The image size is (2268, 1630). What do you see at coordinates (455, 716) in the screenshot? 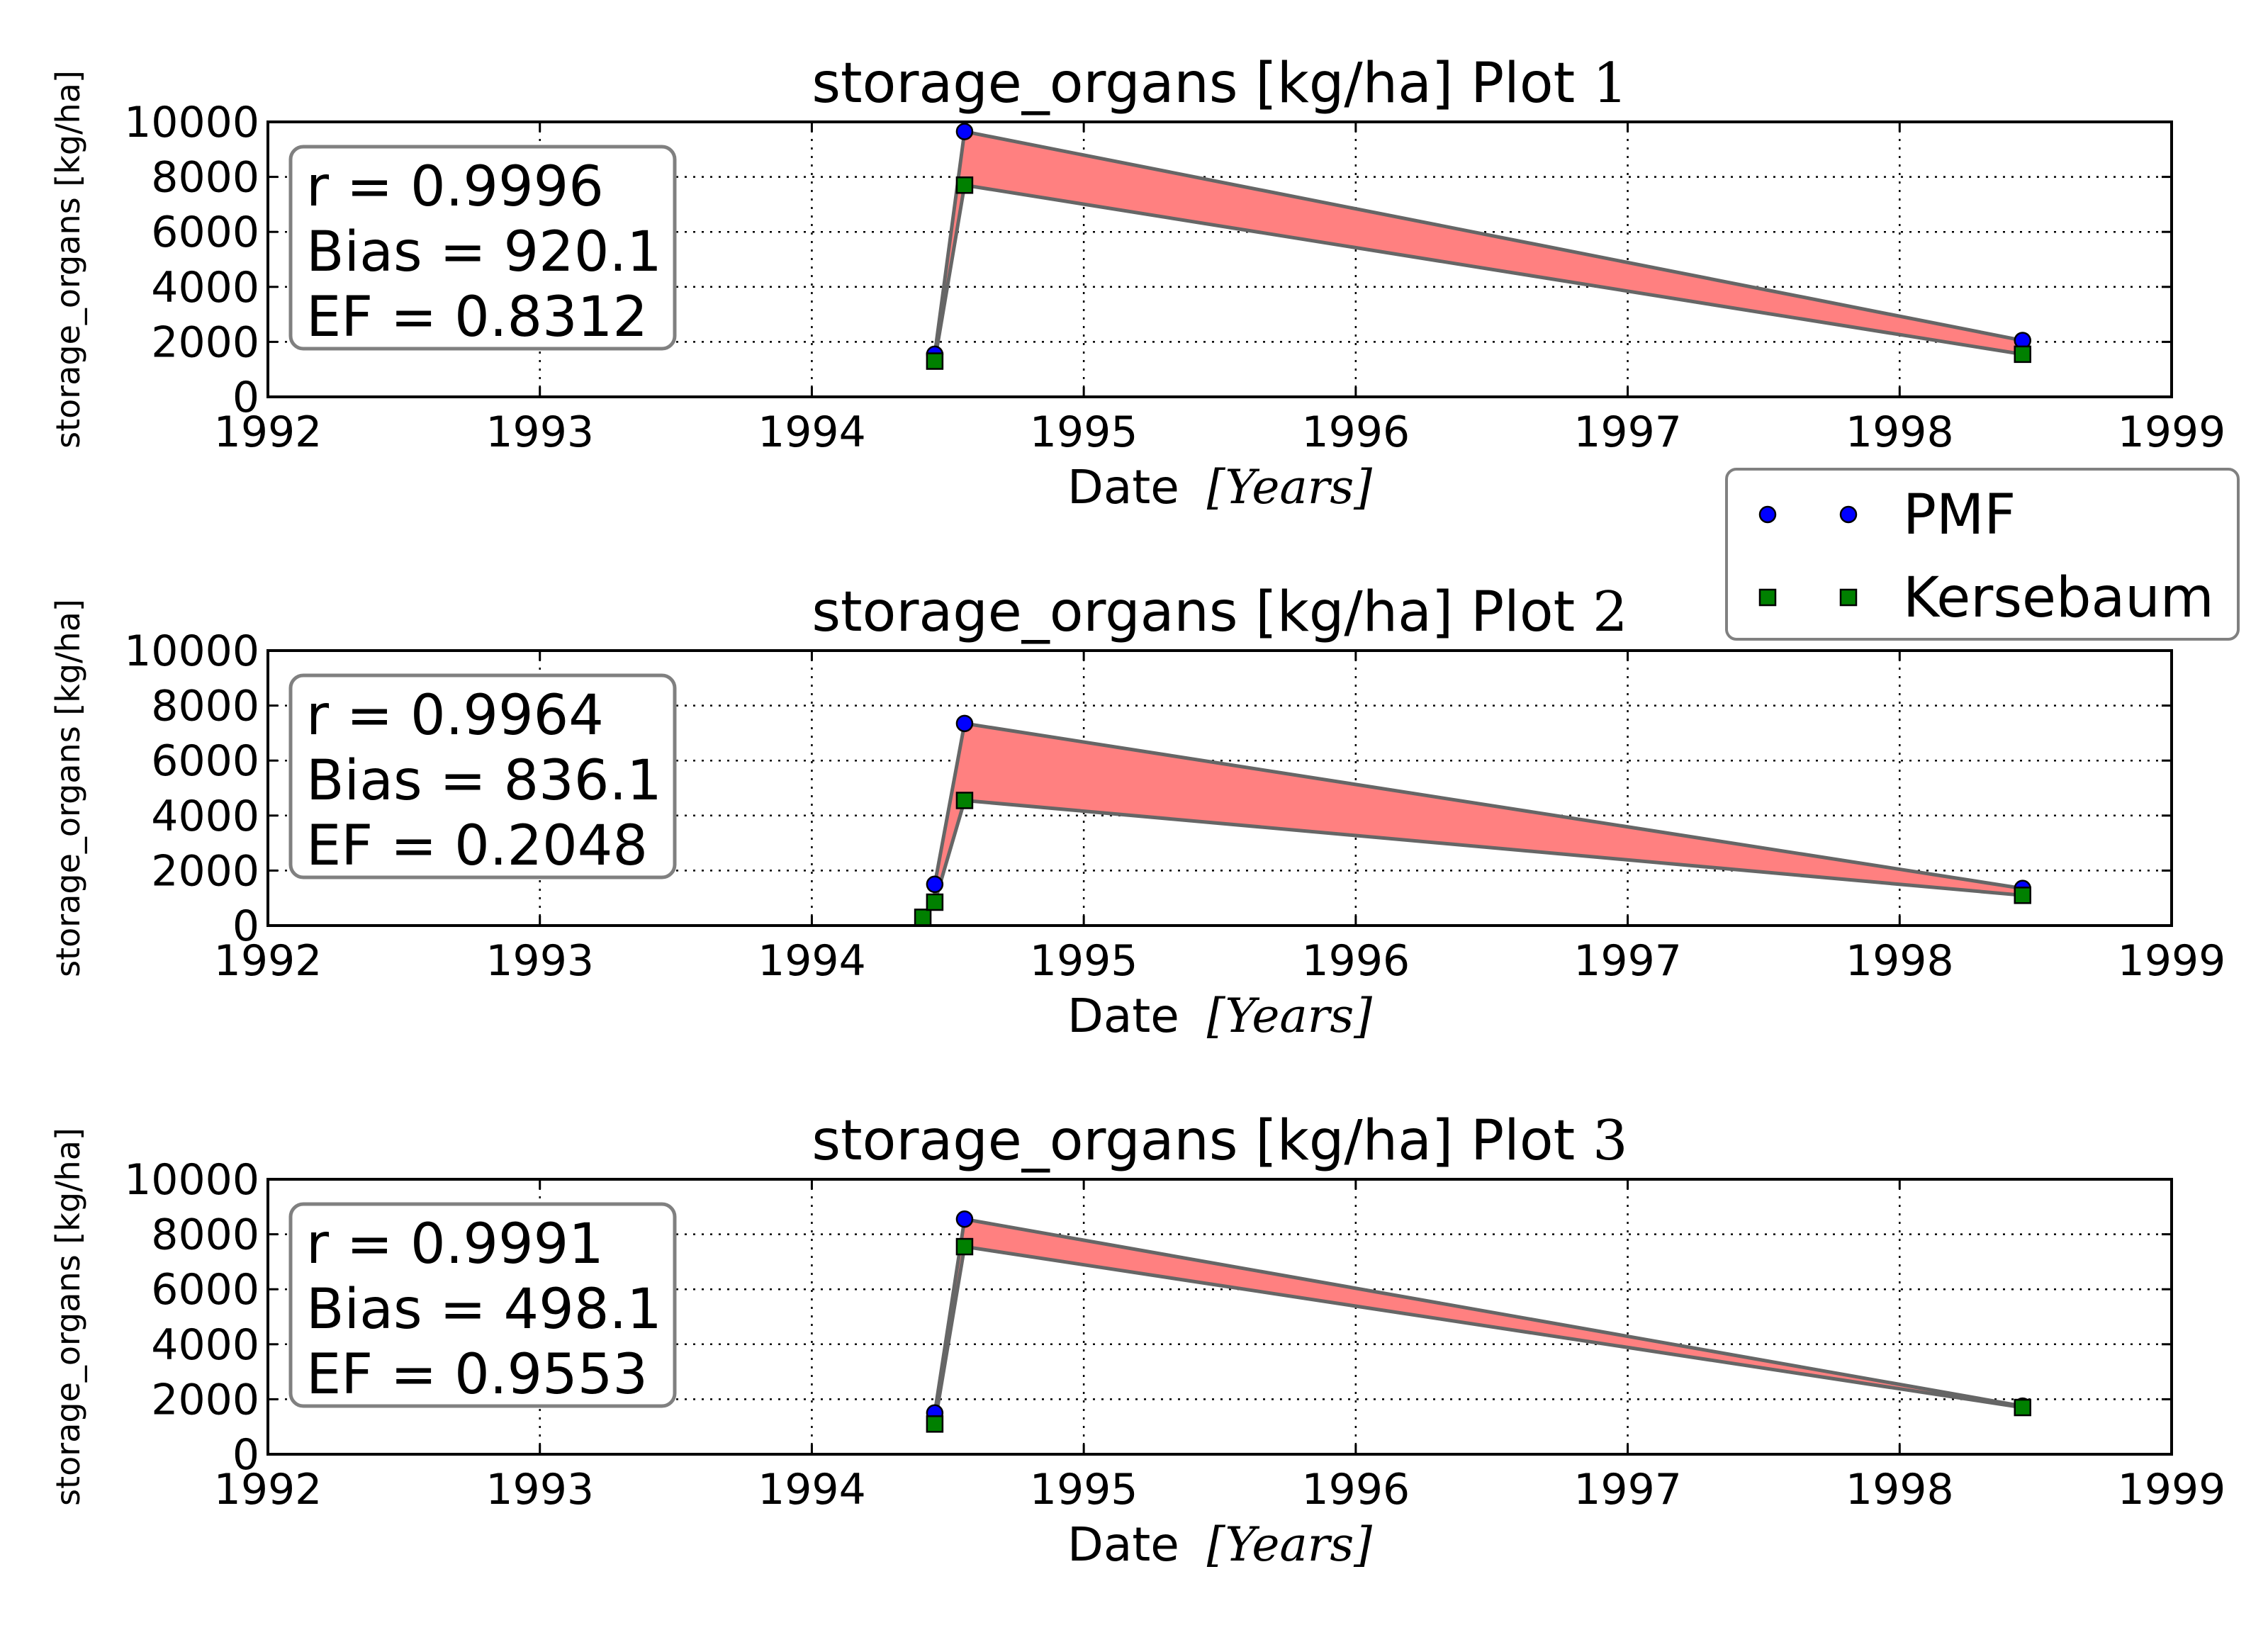
I see `stat-line: r = 0.9964` at bounding box center [455, 716].